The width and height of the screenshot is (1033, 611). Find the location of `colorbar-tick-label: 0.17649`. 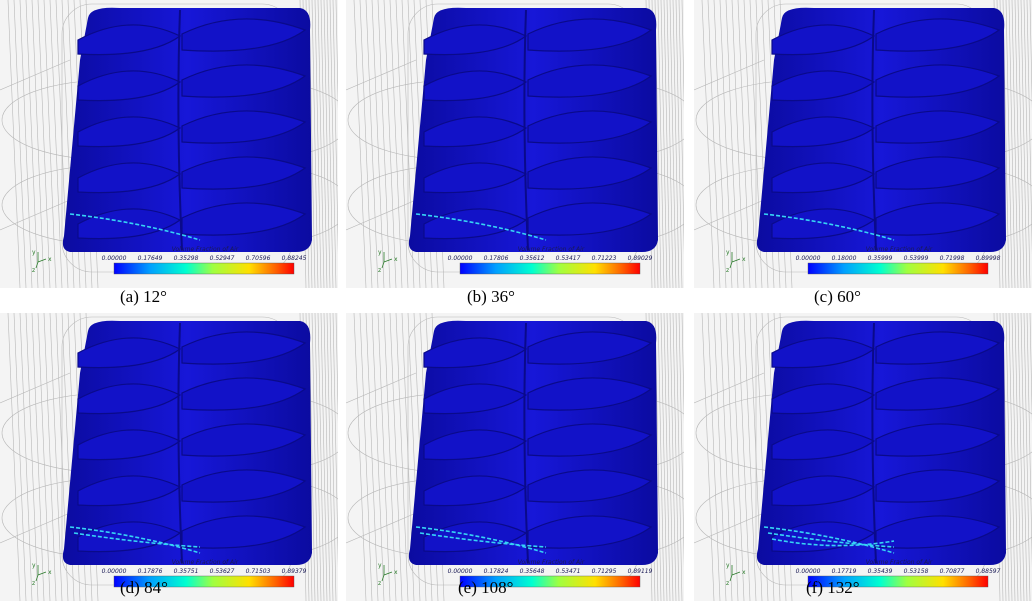

colorbar-tick-label: 0.17649 is located at coordinates (150, 258).